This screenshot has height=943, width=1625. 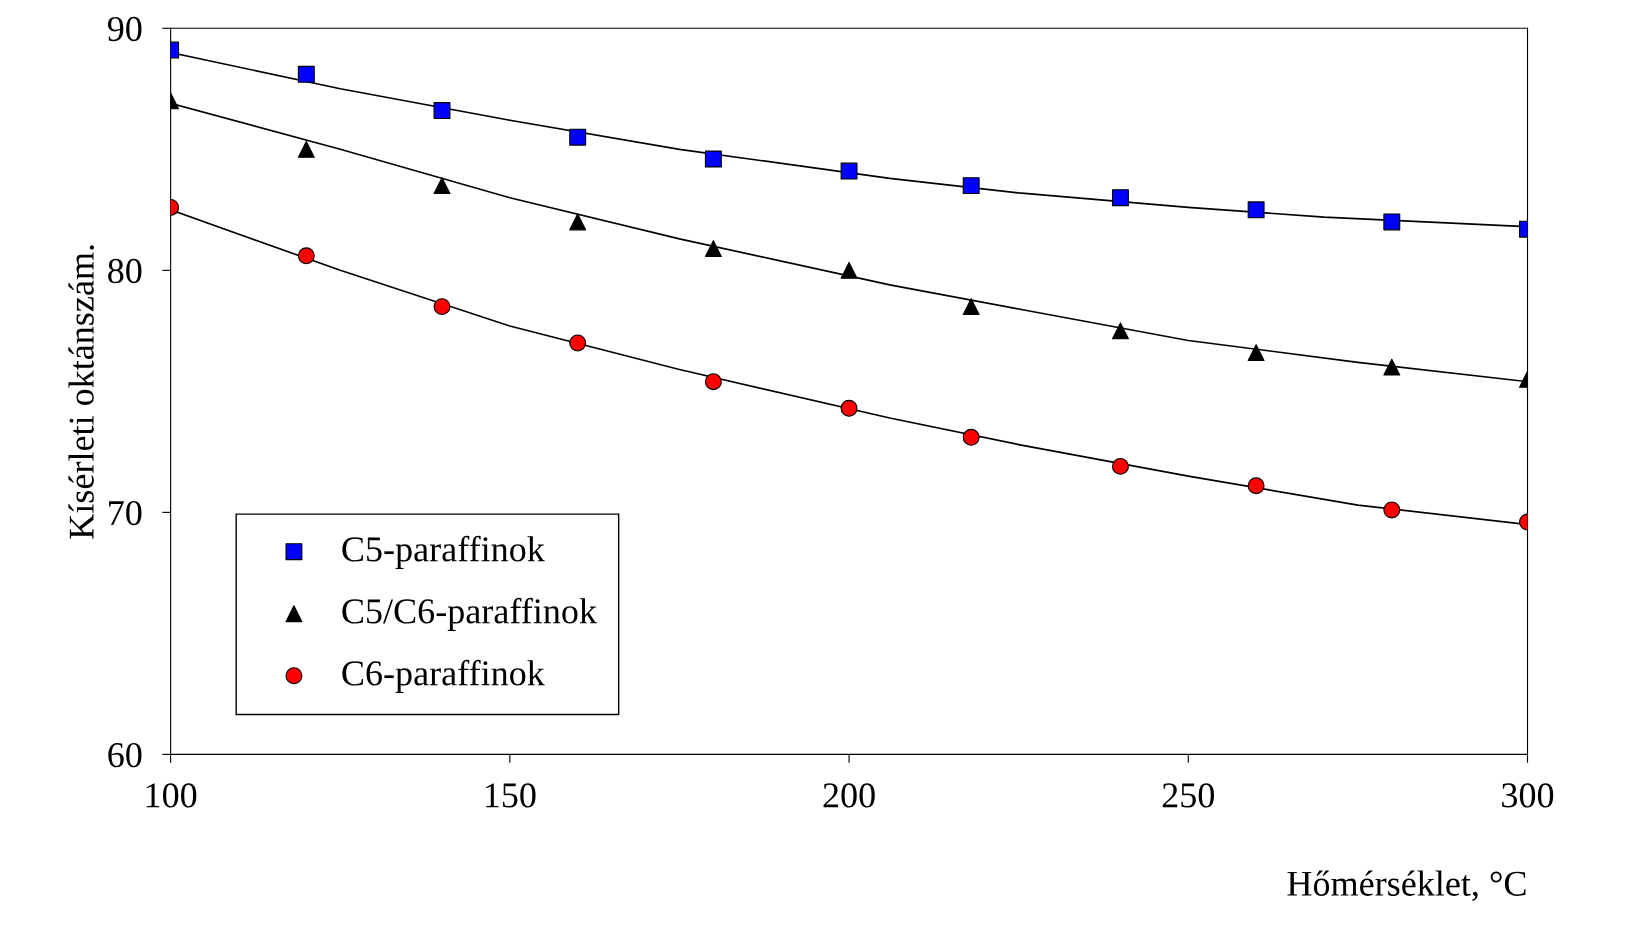 What do you see at coordinates (469, 614) in the screenshot?
I see `legend-label: C5/C6-paraffinok` at bounding box center [469, 614].